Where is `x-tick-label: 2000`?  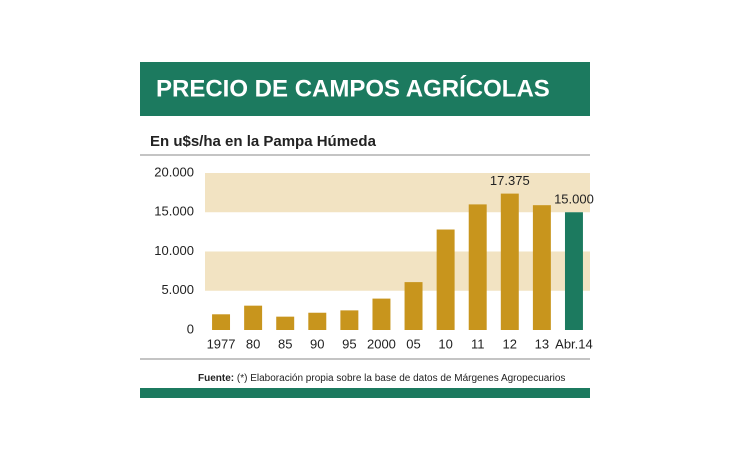 x-tick-label: 2000 is located at coordinates (381, 343).